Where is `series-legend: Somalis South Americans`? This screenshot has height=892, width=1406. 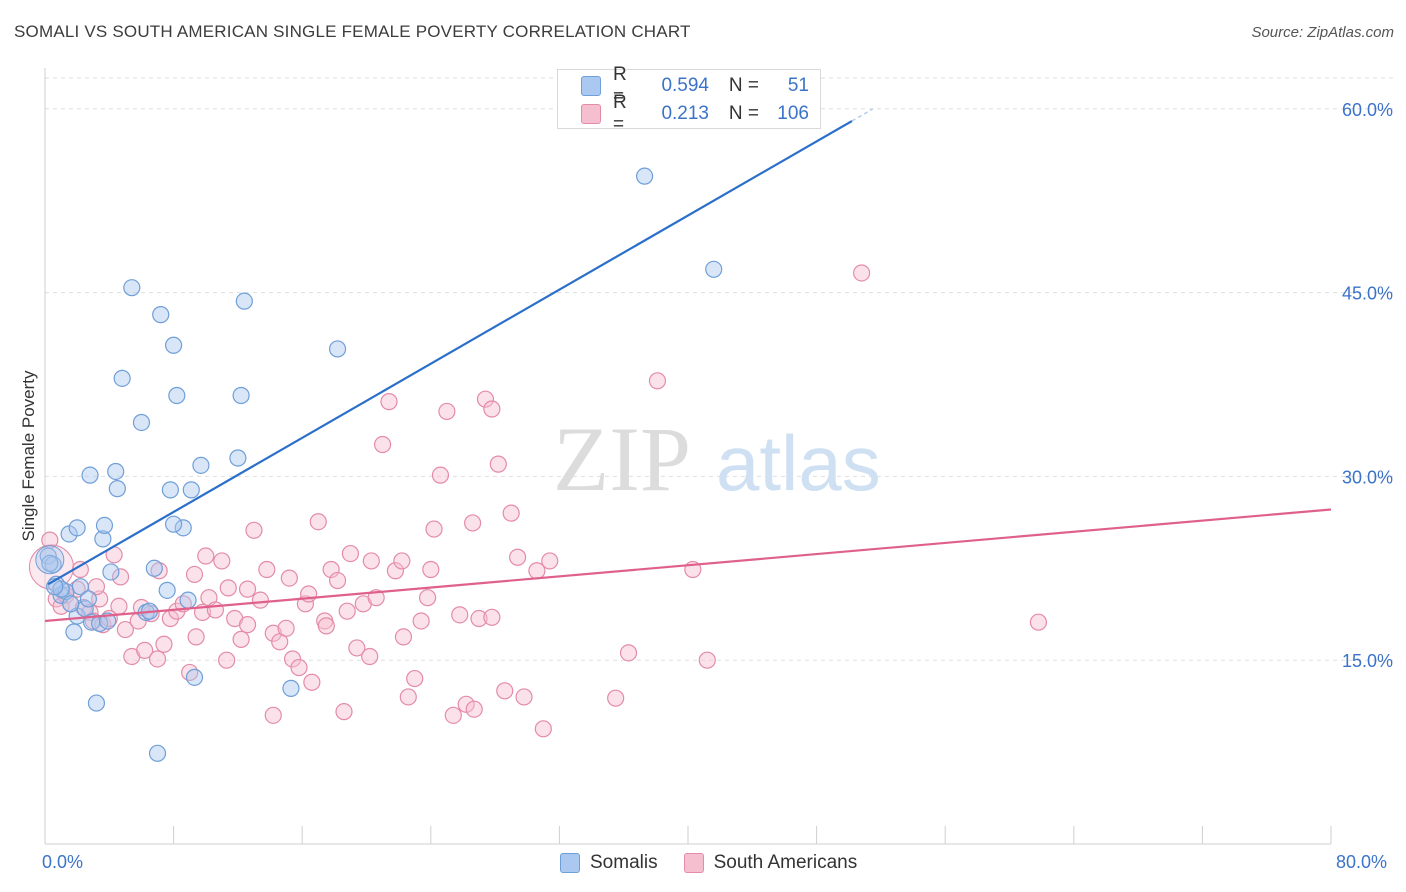 series-legend: Somalis South Americans is located at coordinates (721, 863).